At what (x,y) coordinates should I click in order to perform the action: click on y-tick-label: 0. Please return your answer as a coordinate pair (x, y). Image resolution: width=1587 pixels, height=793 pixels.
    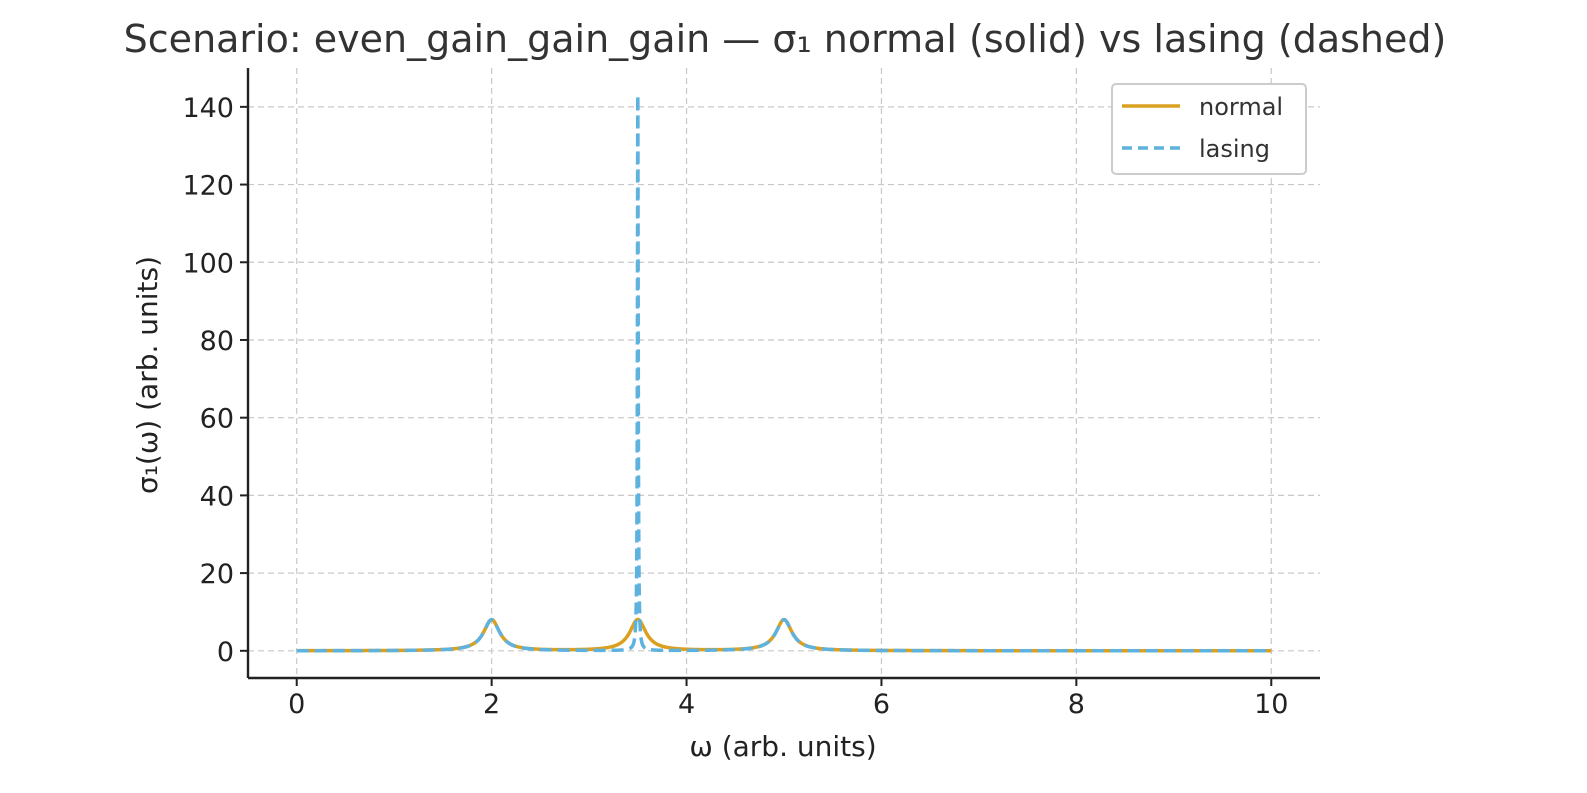
    Looking at the image, I should click on (225, 652).